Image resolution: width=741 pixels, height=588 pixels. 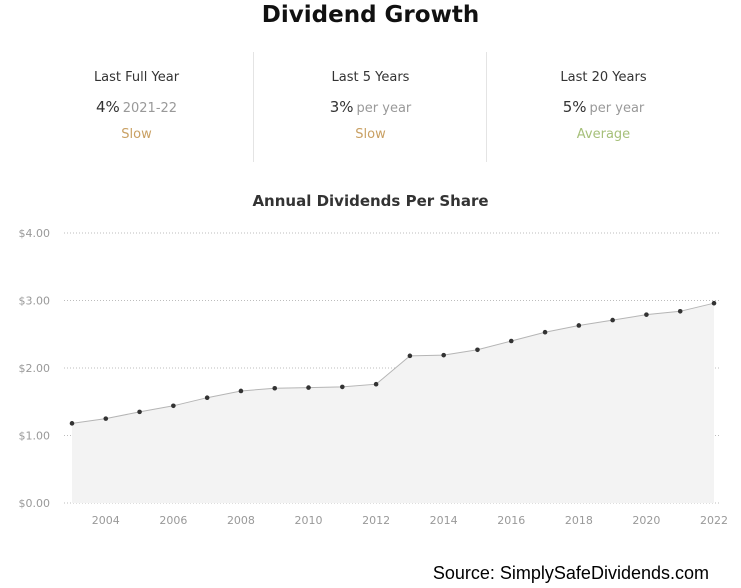 I want to click on x-tick-label: 2020, so click(x=646, y=520).